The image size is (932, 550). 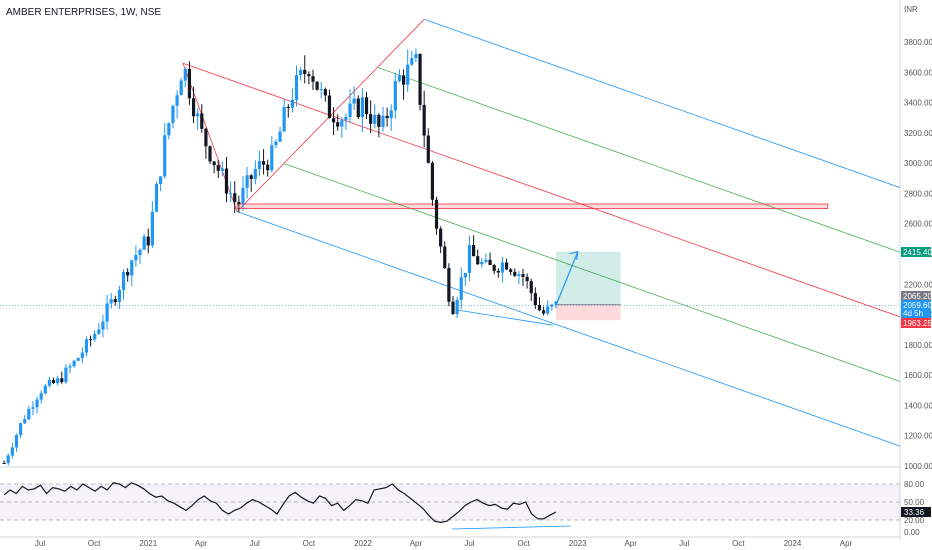 What do you see at coordinates (148, 543) in the screenshot?
I see `x-tick-label: 2021` at bounding box center [148, 543].